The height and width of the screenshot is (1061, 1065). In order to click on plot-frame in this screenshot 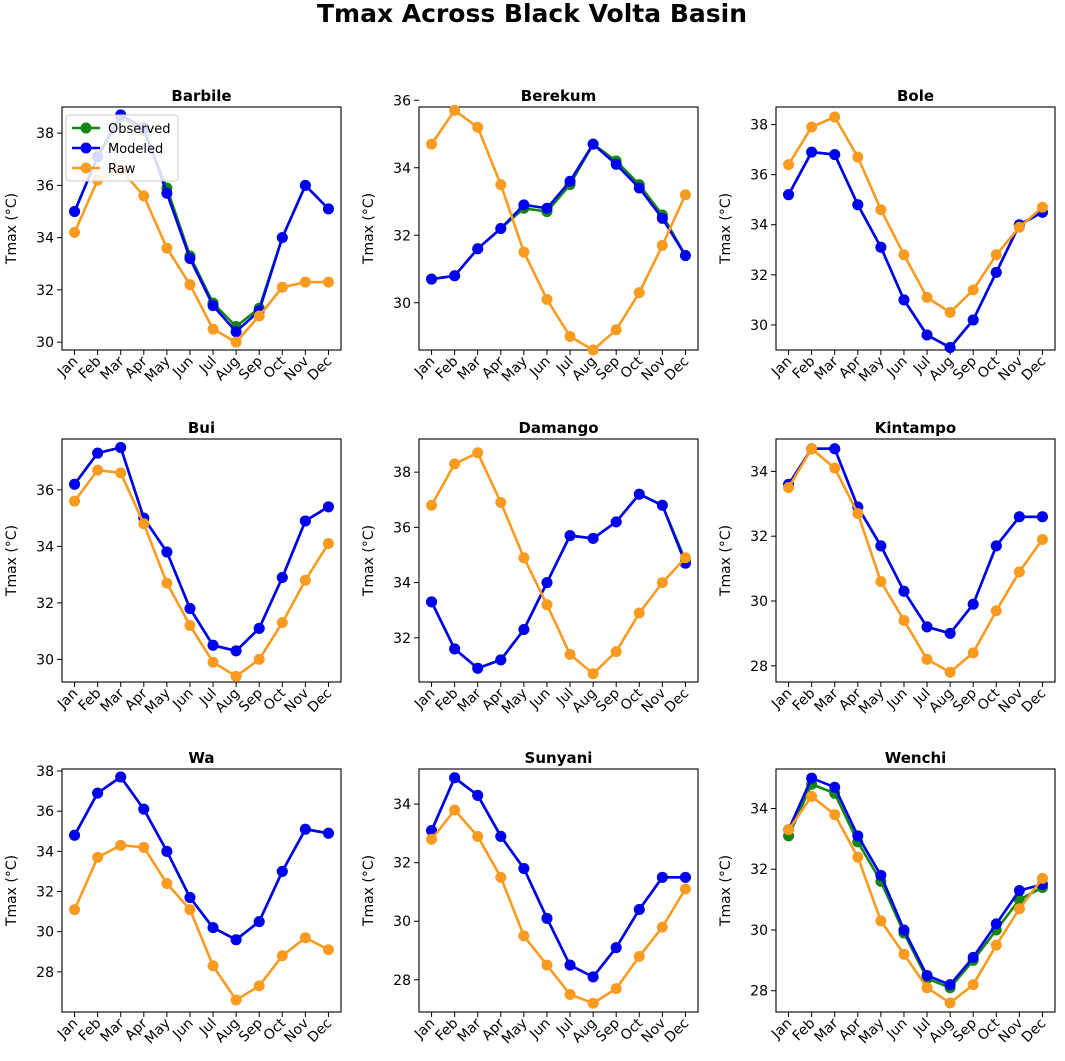, I will do `click(558, 228)`.